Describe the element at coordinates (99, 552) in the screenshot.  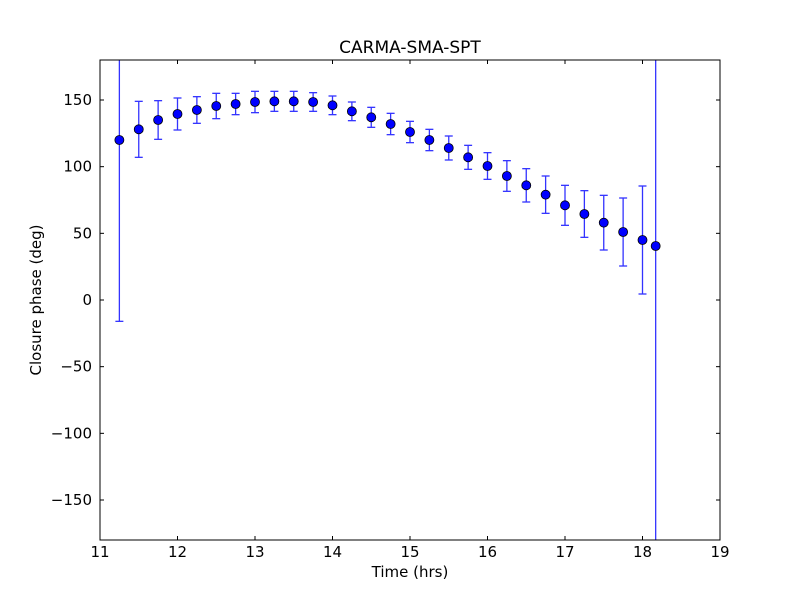
I see `x-tick-label: 11` at that location.